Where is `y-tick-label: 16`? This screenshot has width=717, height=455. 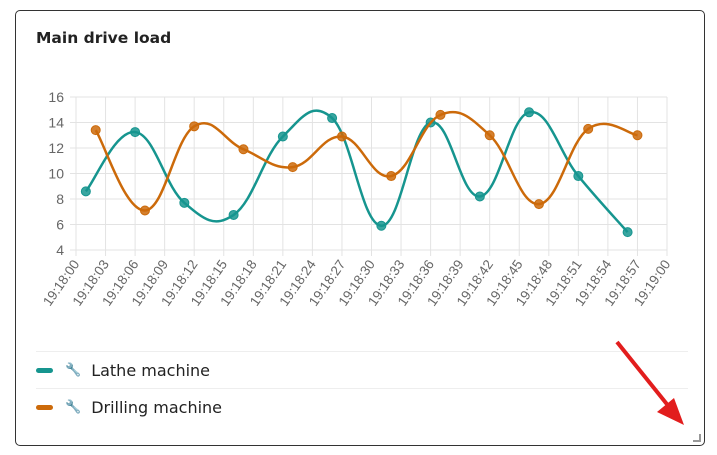 y-tick-label: 16 is located at coordinates (56, 97).